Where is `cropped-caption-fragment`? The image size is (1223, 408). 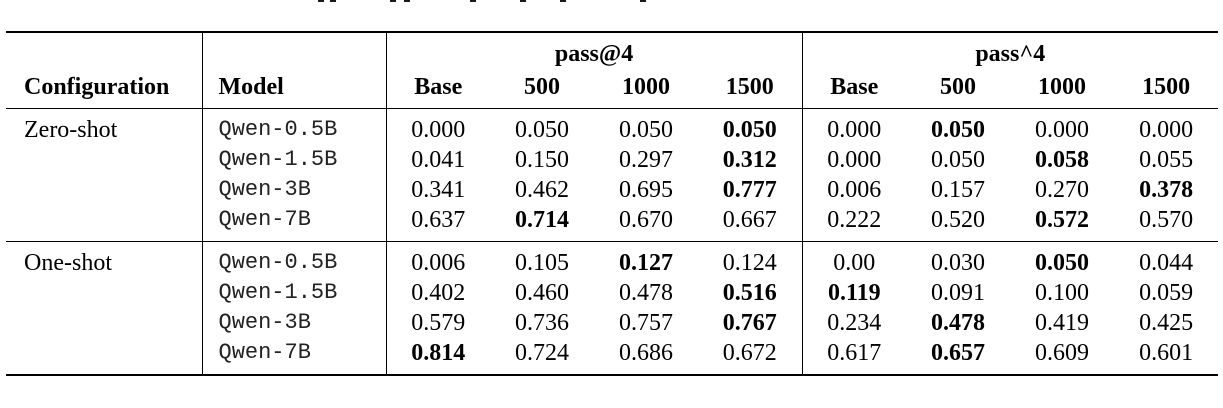 cropped-caption-fragment is located at coordinates (611, 4).